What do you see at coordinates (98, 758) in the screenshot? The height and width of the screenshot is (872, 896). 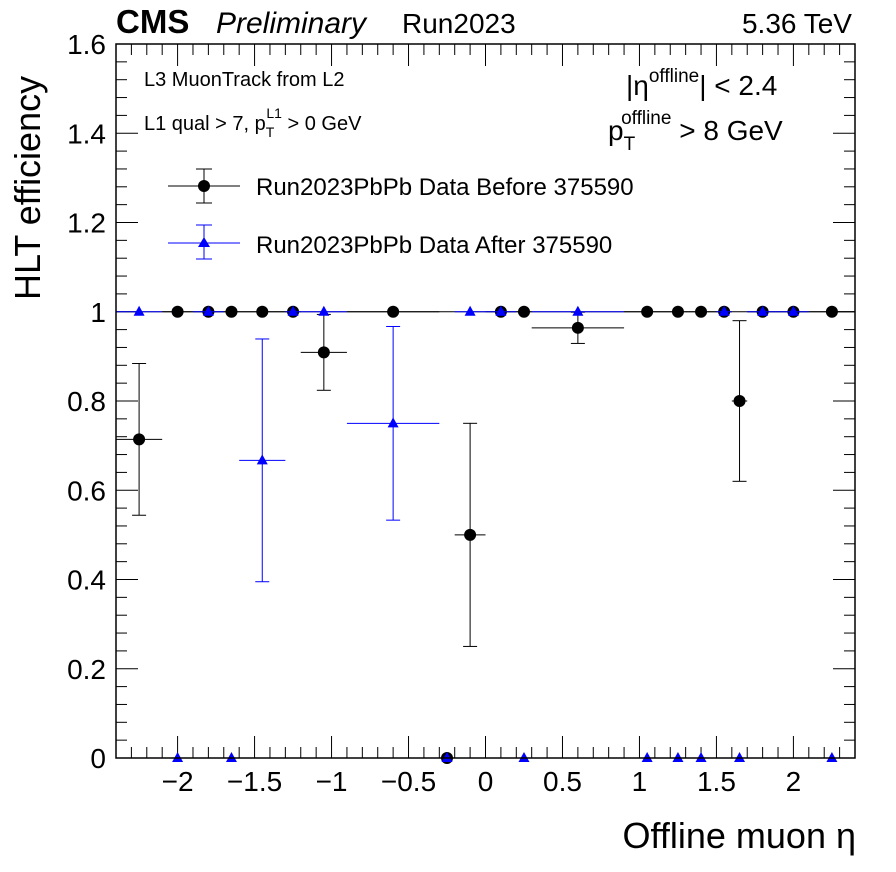 I see `y-tick-label: 0` at bounding box center [98, 758].